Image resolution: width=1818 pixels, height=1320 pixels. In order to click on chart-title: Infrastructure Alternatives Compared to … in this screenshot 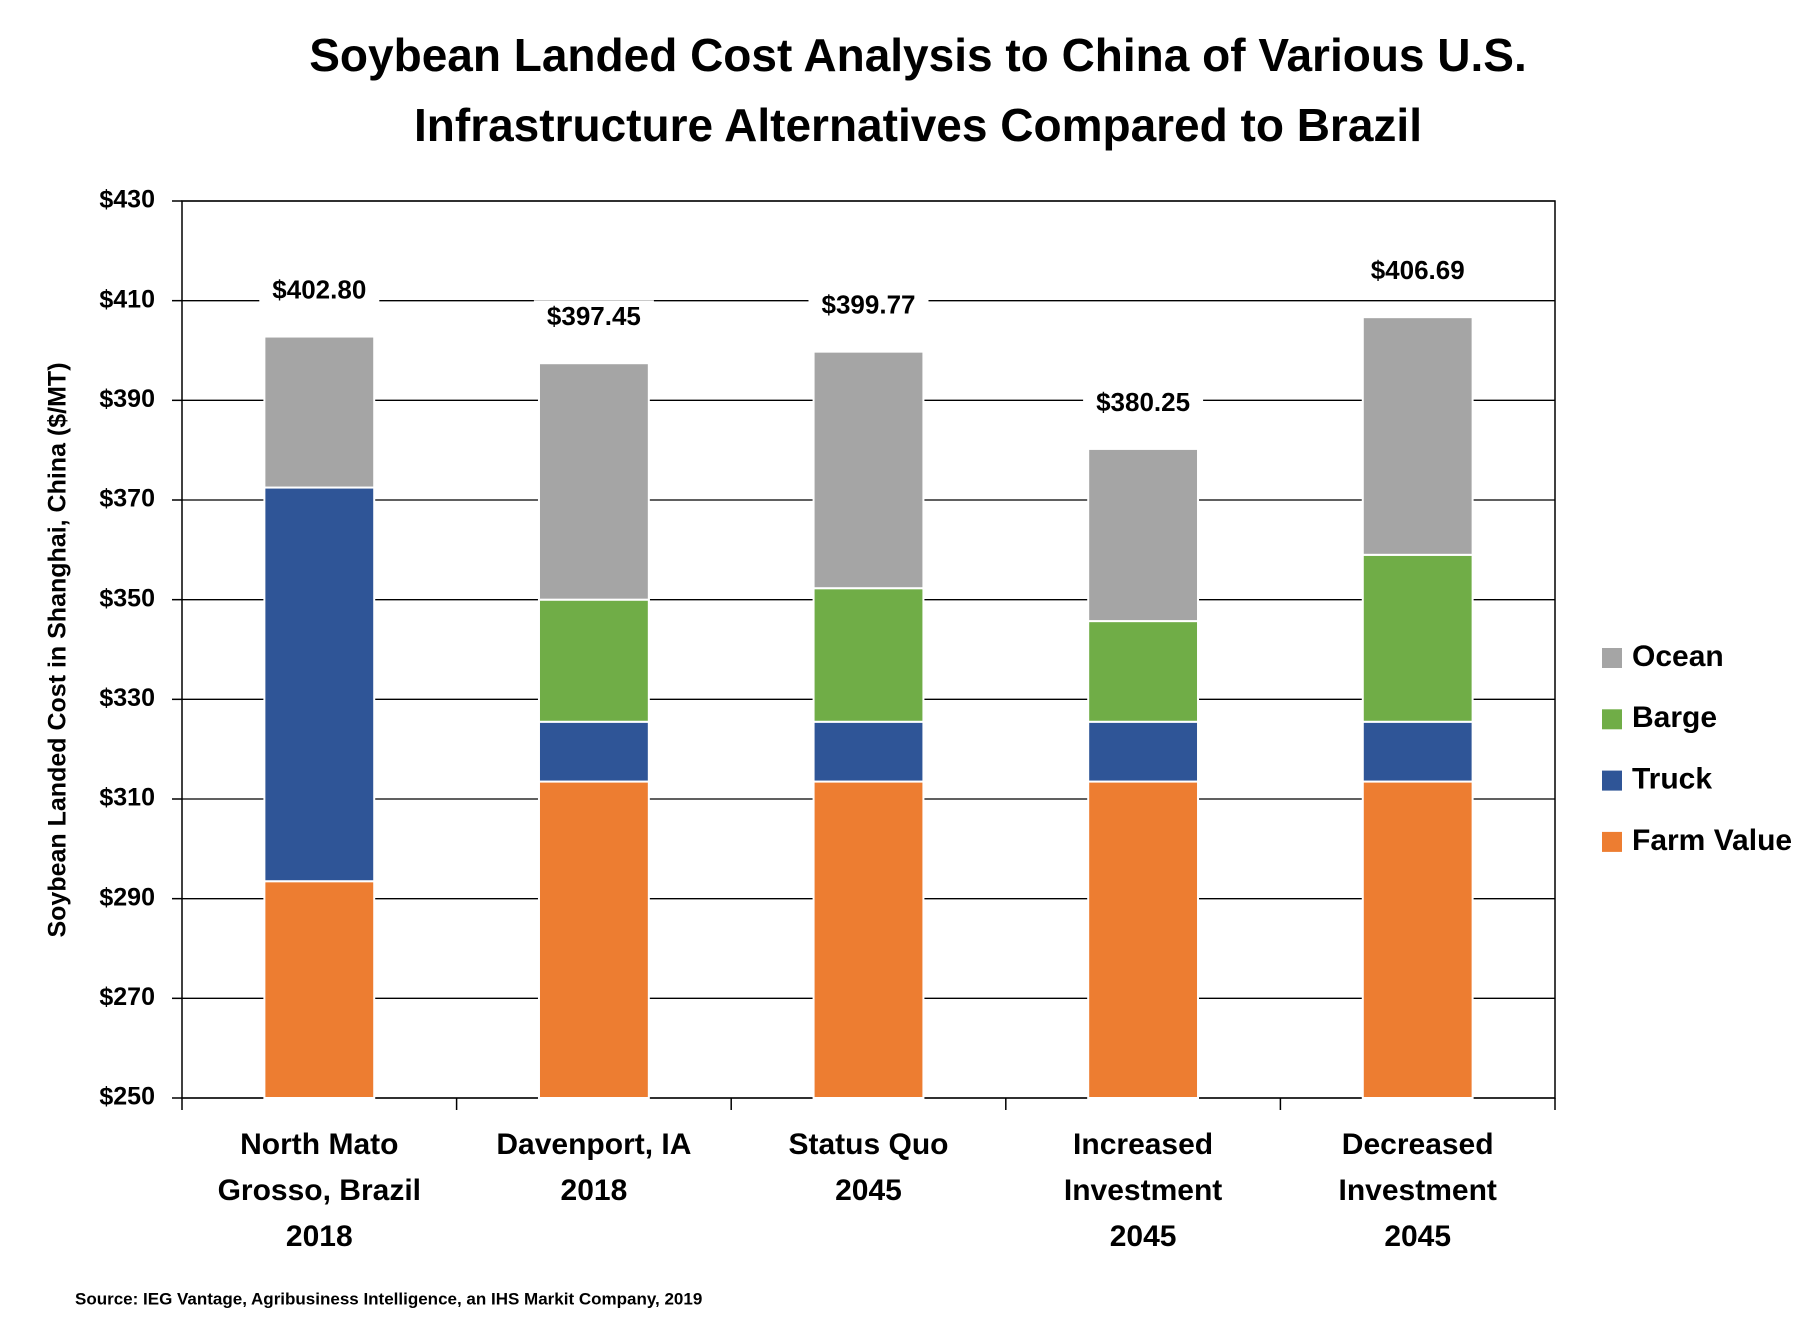, I will do `click(918, 125)`.